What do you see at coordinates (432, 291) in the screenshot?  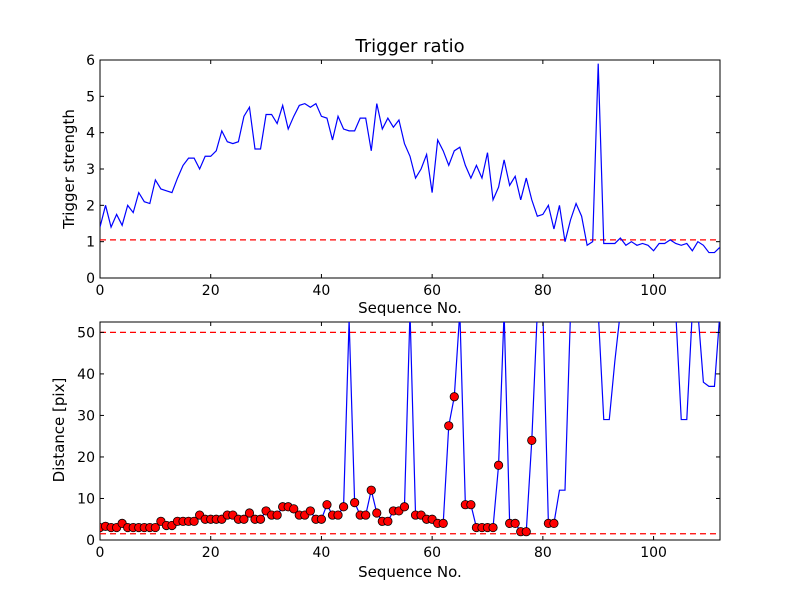 I see `top-x-tick-label-3: 60` at bounding box center [432, 291].